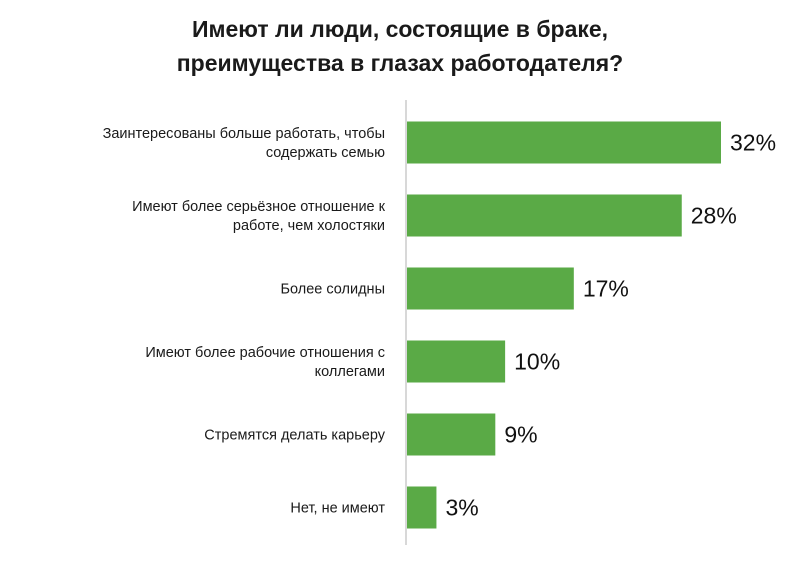 The height and width of the screenshot is (562, 800). I want to click on category-label: Стремятся делать карьеру, so click(294, 436).